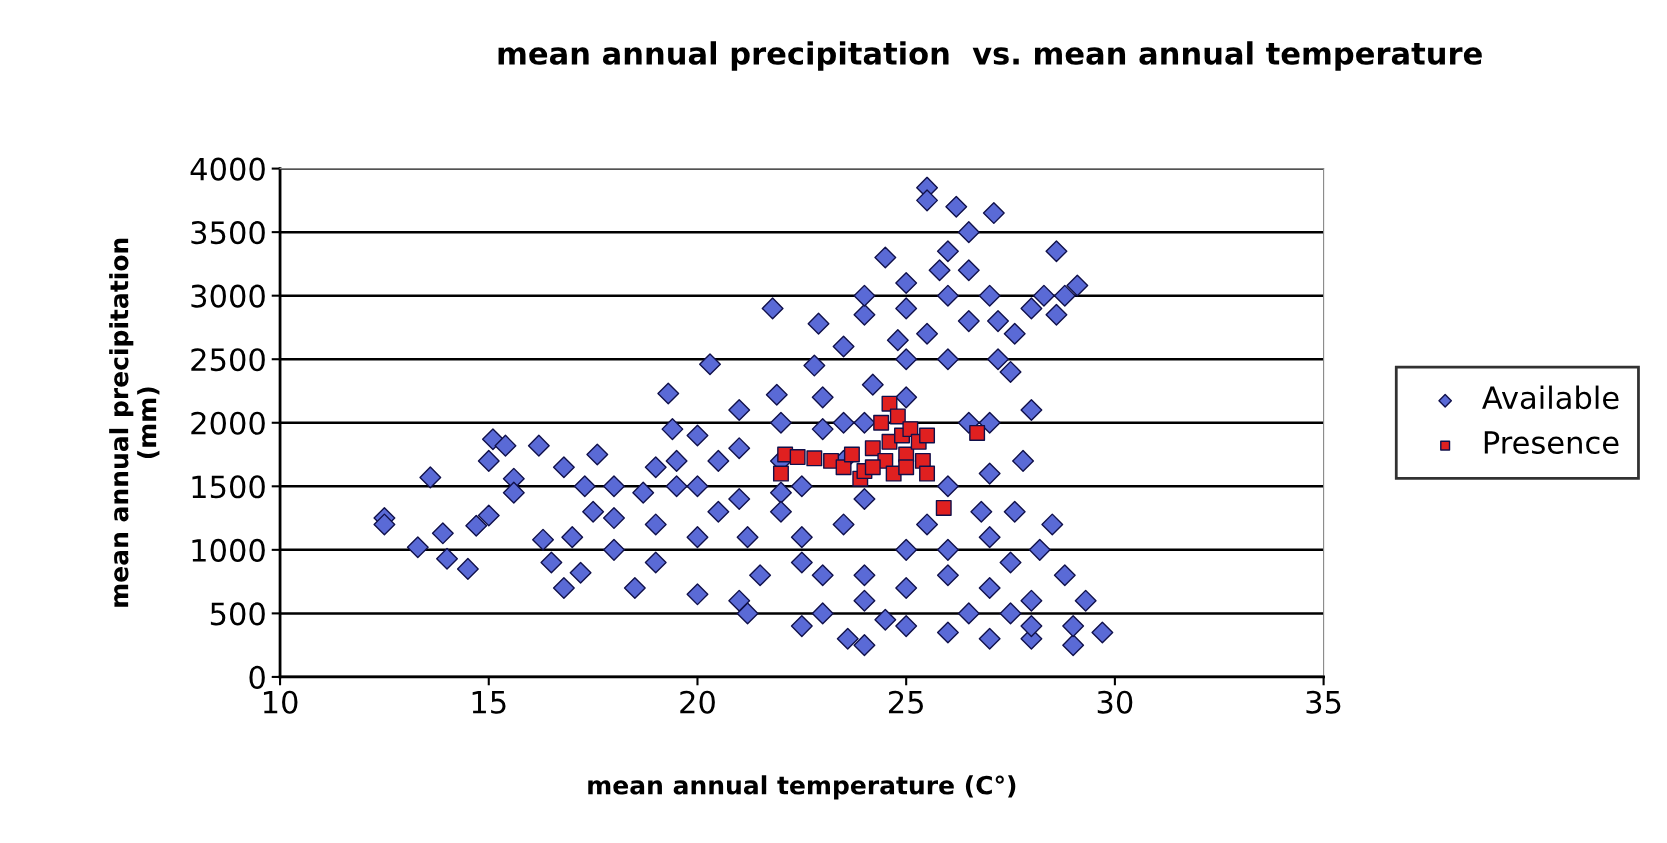 Image resolution: width=1667 pixels, height=843 pixels. What do you see at coordinates (228, 550) in the screenshot?
I see `y-tick-label: 1000` at bounding box center [228, 550].